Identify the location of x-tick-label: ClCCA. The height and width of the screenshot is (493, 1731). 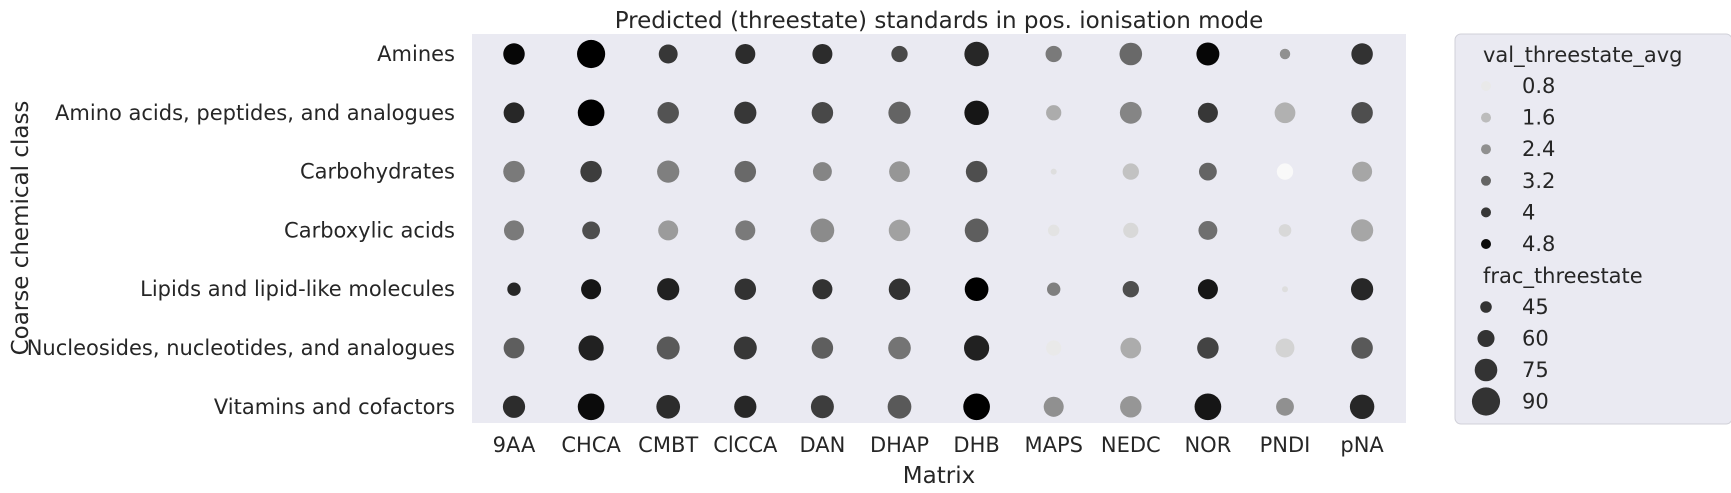
(745, 445).